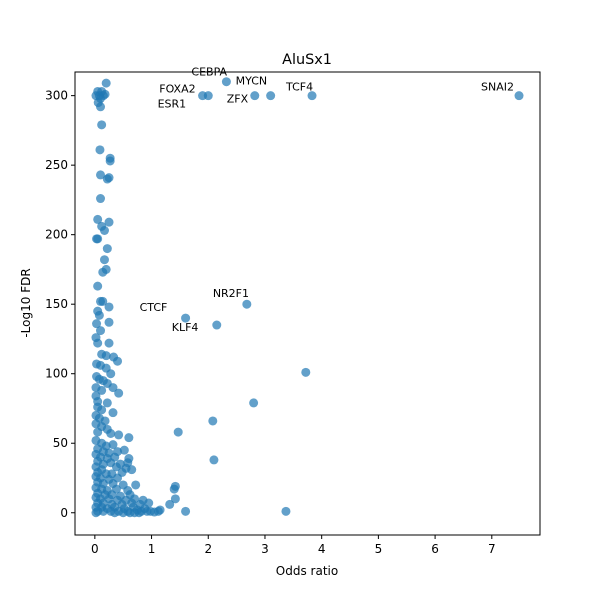 The width and height of the screenshot is (600, 600). I want to click on data-point-ctcf, so click(186, 318).